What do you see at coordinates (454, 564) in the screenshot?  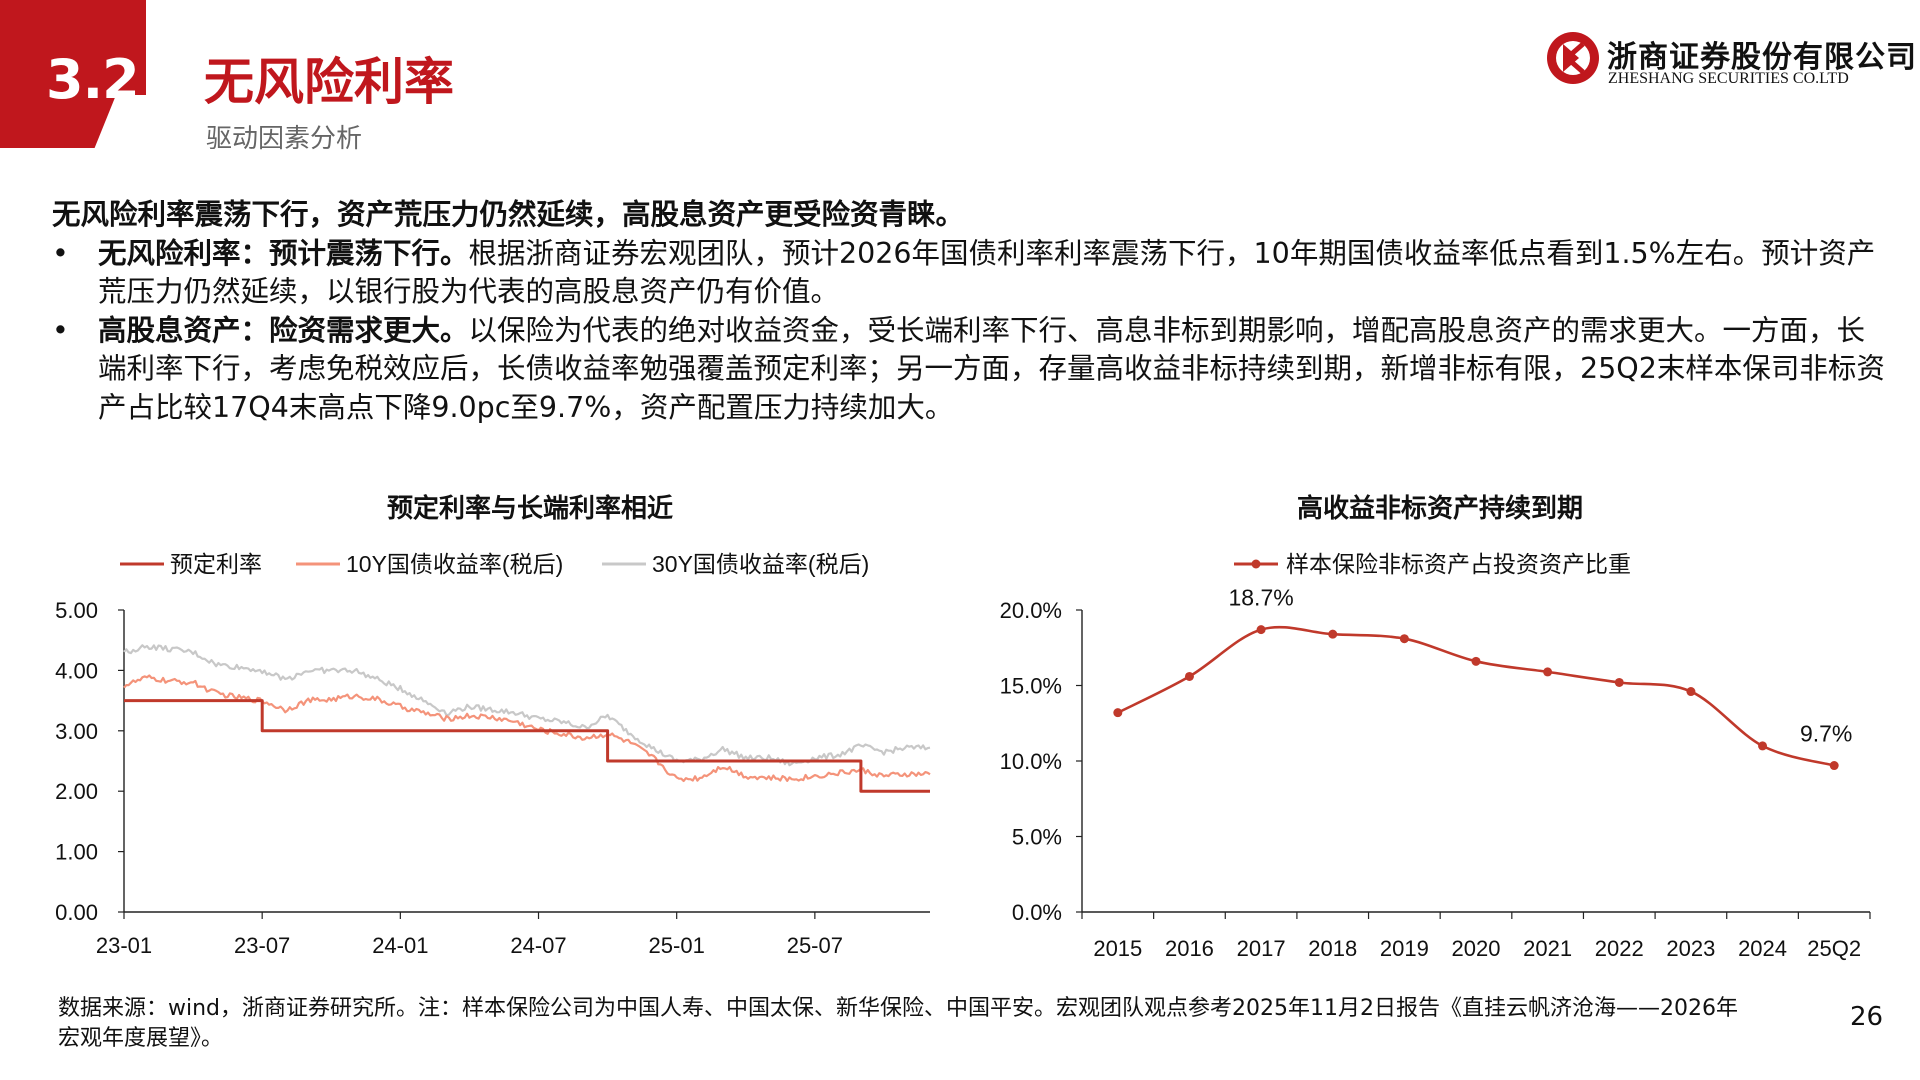 I see `chart-1-legend-label: 10Y国债收益率(税后)` at bounding box center [454, 564].